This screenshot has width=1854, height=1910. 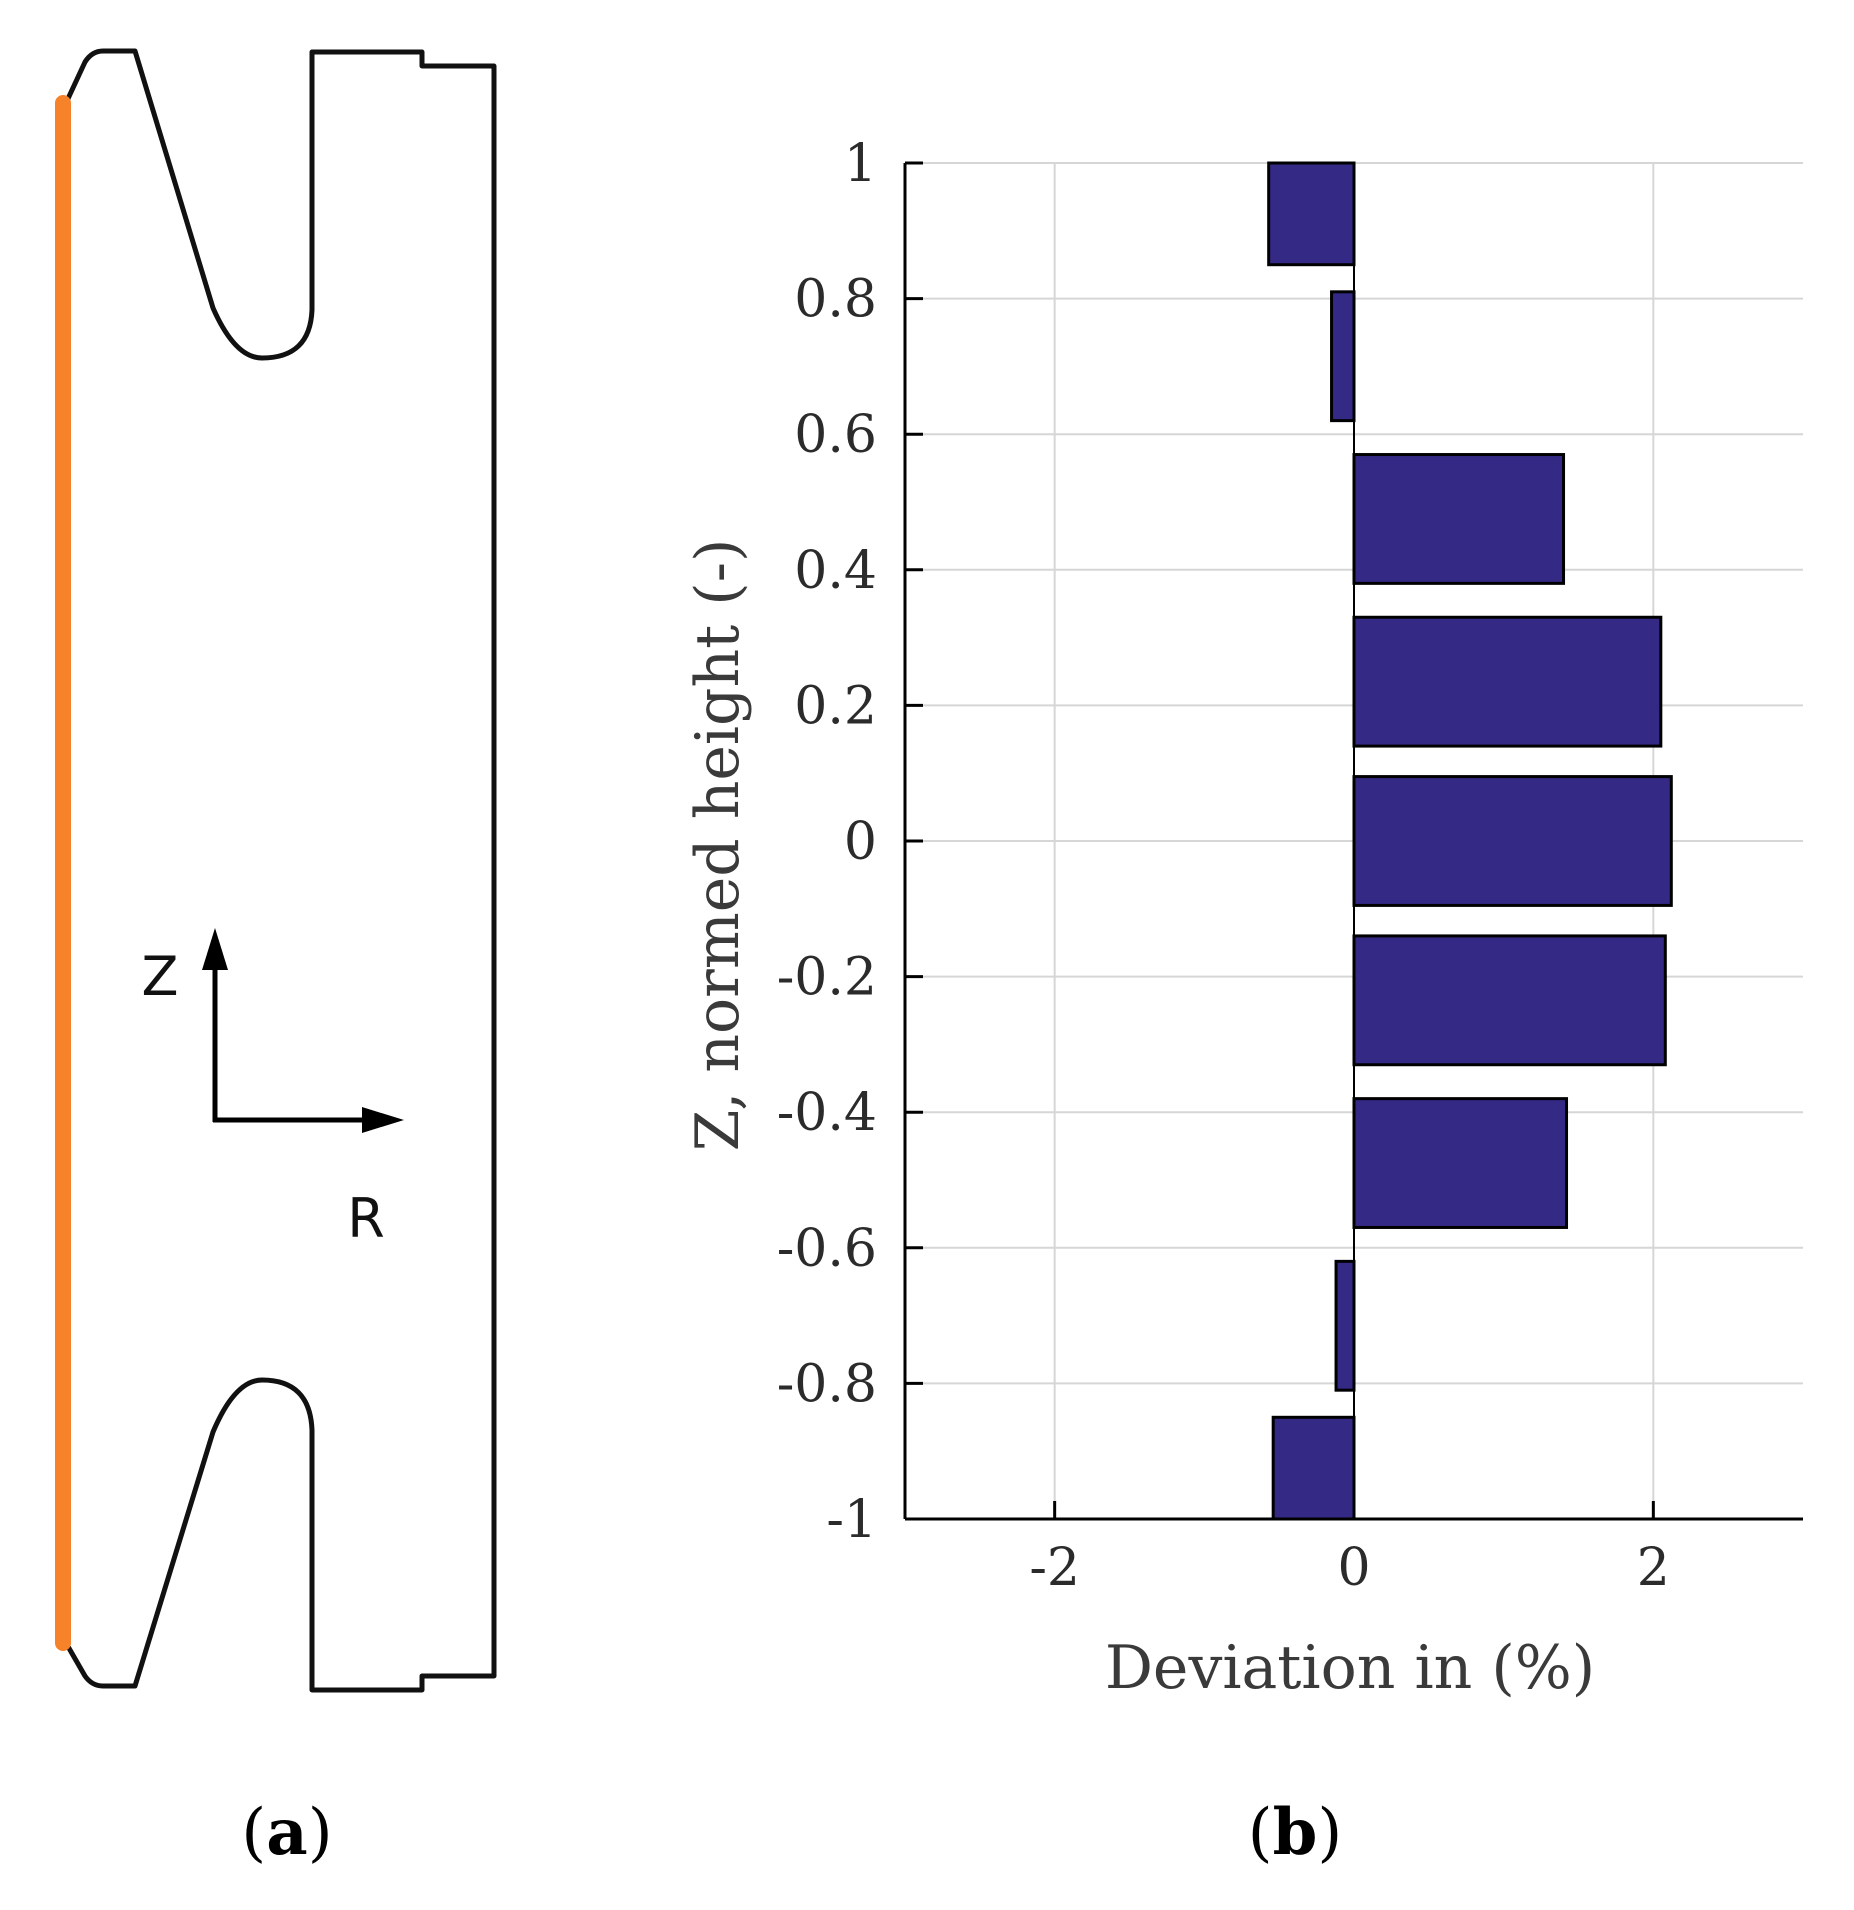 What do you see at coordinates (835, 300) in the screenshot?
I see `y-tick-label: 0.8` at bounding box center [835, 300].